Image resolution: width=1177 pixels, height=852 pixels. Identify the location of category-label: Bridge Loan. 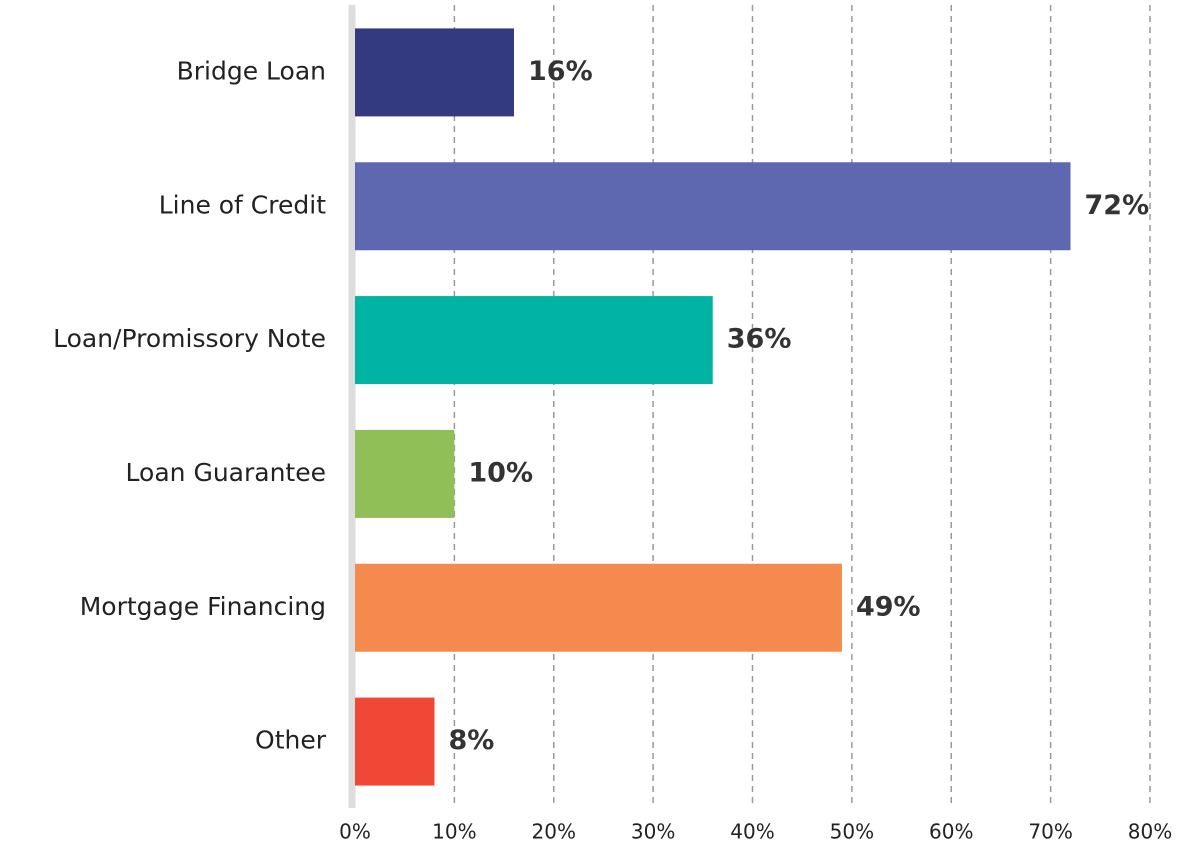
(251, 70).